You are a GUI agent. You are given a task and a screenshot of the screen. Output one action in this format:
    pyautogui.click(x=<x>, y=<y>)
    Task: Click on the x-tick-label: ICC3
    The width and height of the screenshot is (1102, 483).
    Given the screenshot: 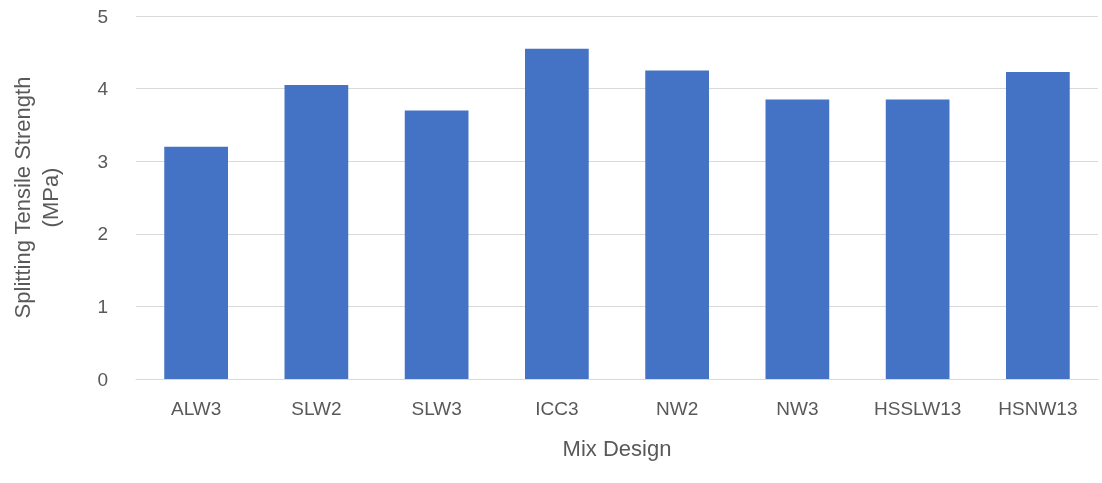 What is the action you would take?
    pyautogui.click(x=557, y=408)
    